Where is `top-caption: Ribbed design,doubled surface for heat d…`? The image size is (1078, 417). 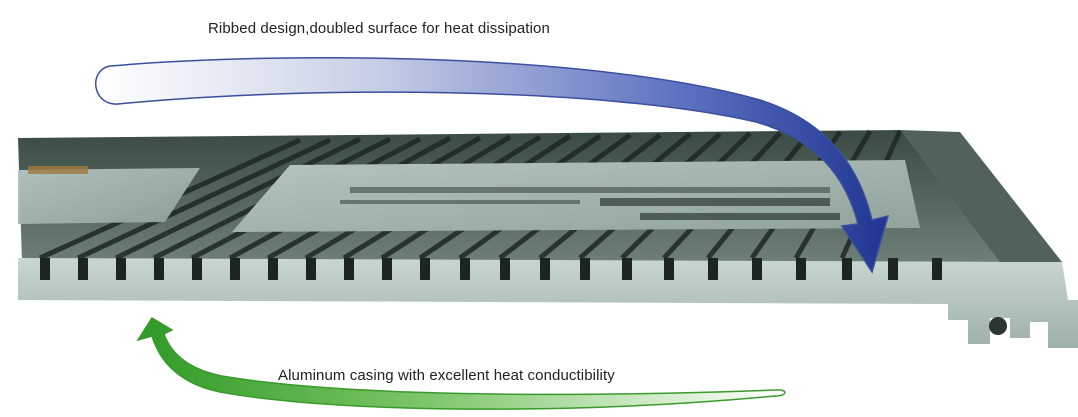
top-caption: Ribbed design,doubled surface for heat d… is located at coordinates (379, 28).